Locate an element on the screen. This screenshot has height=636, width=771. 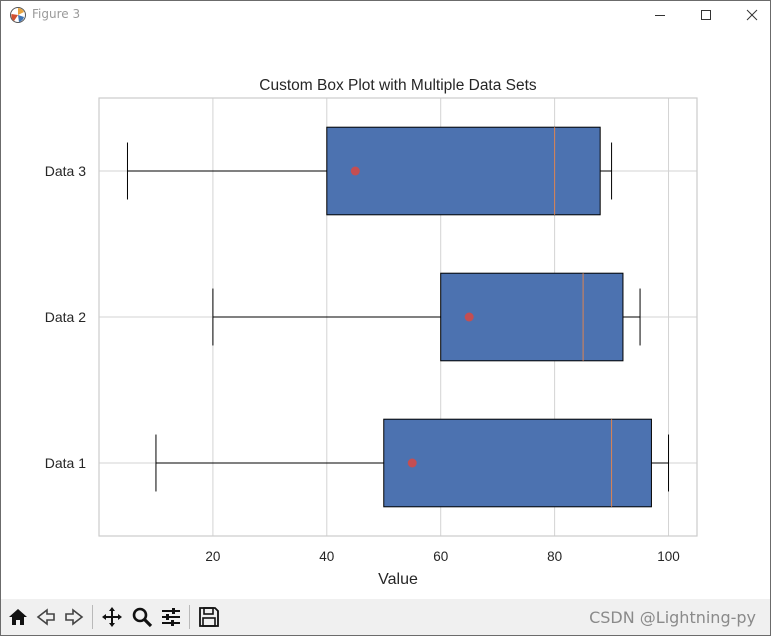
matplotlib-icon is located at coordinates (18, 15).